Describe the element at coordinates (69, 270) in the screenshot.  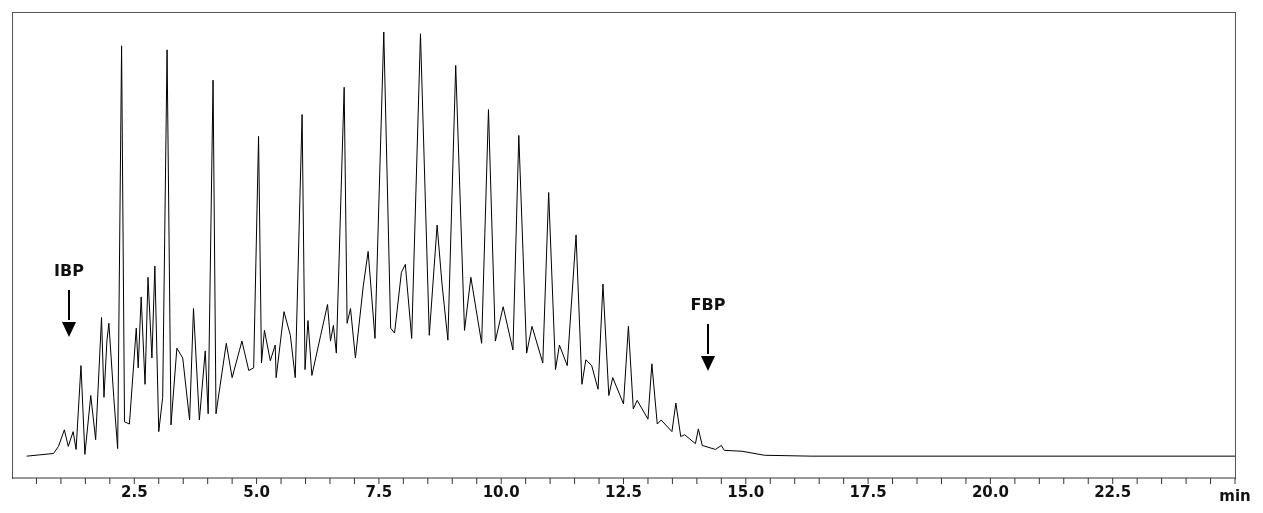
I see `annotation: IBP` at that location.